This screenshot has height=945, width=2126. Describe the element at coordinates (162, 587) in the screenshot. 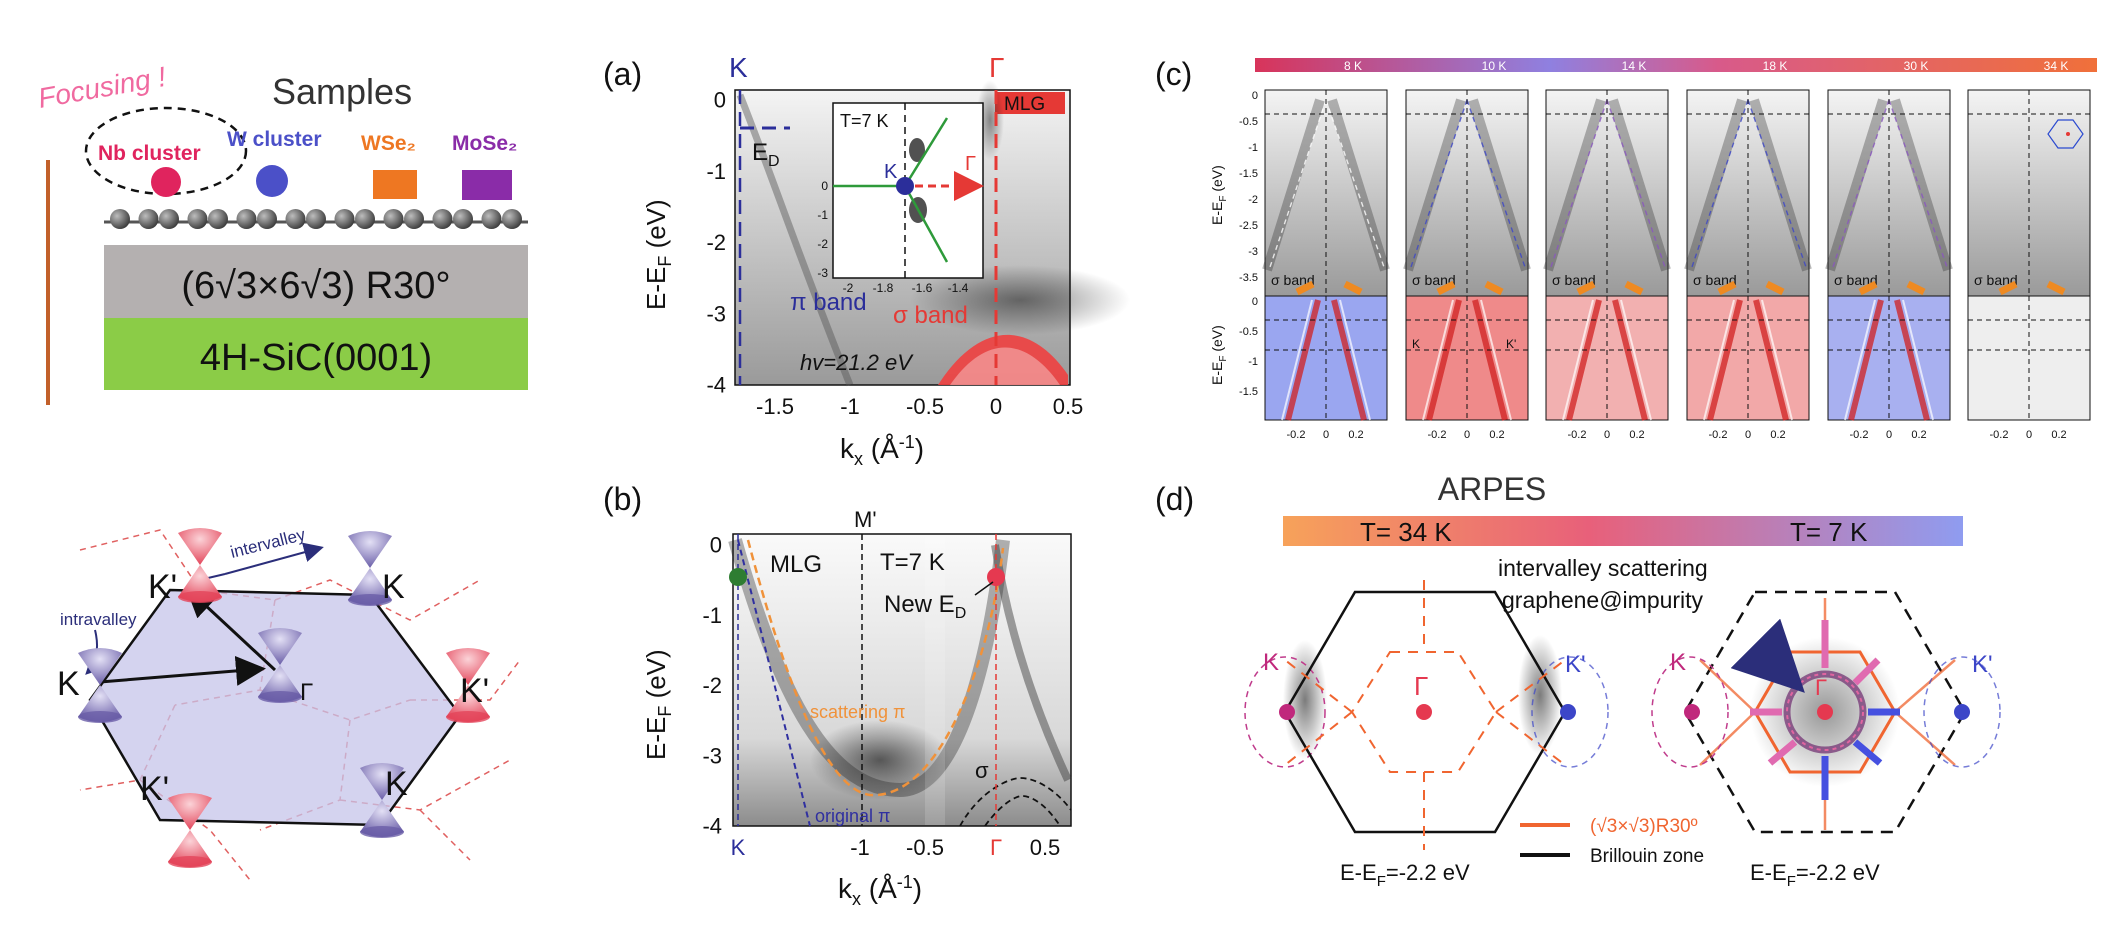

I see `label-kp-top: K'` at that location.